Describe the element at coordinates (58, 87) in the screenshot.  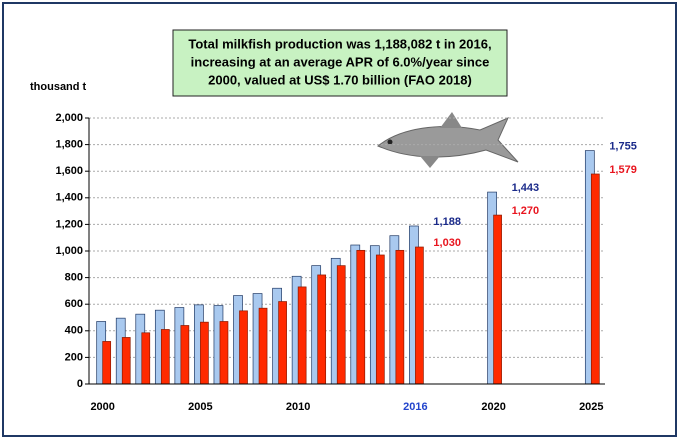
I see `y-axis-label: thousand t` at that location.